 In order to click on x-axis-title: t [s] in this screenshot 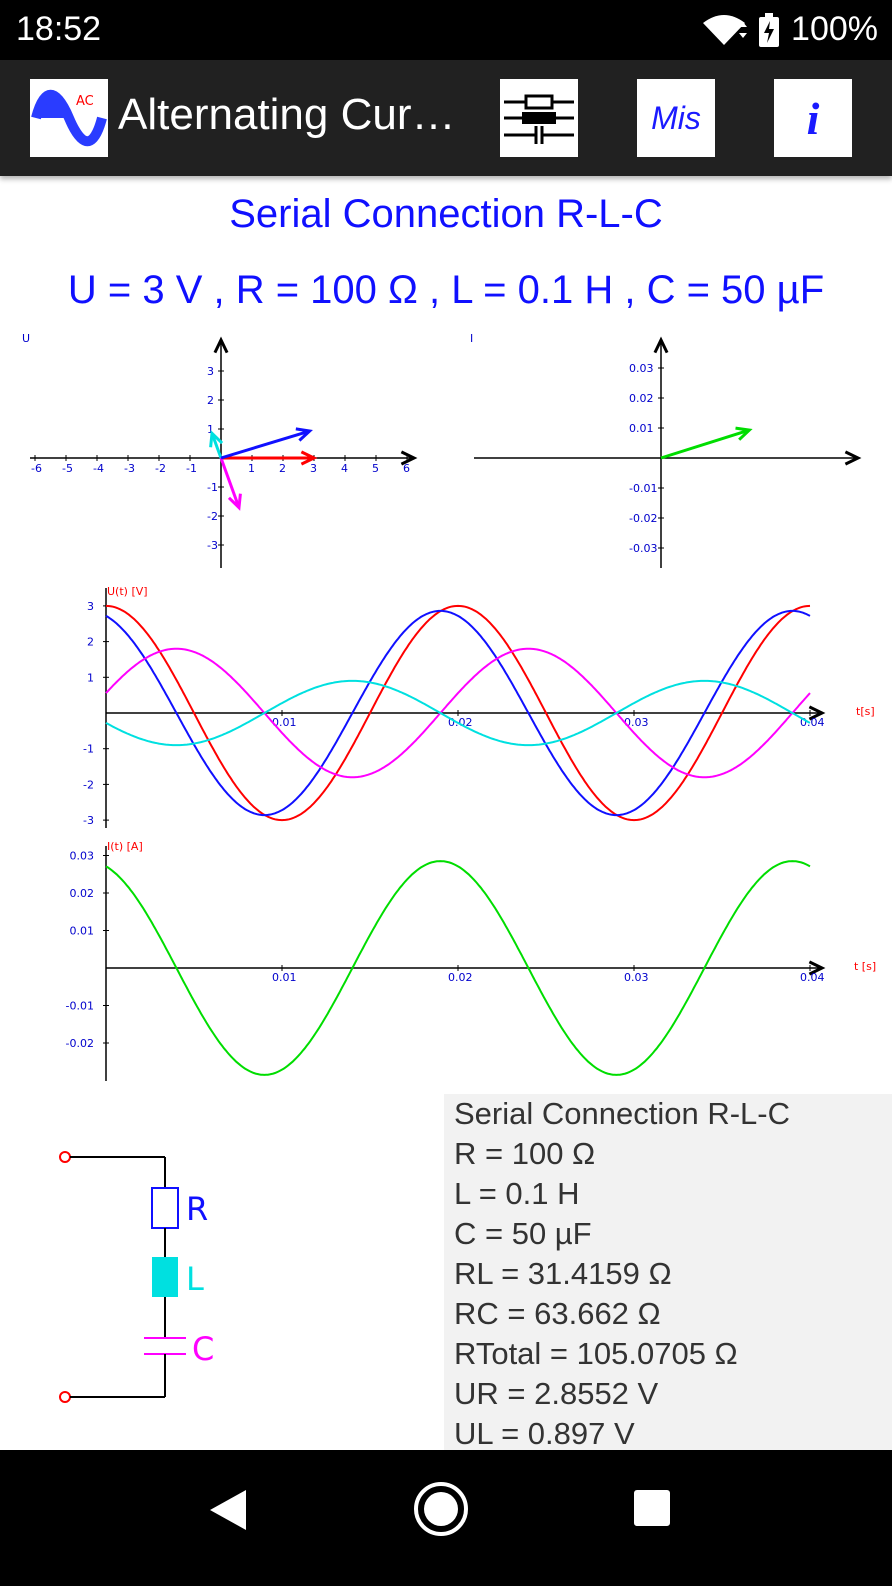, I will do `click(865, 966)`.